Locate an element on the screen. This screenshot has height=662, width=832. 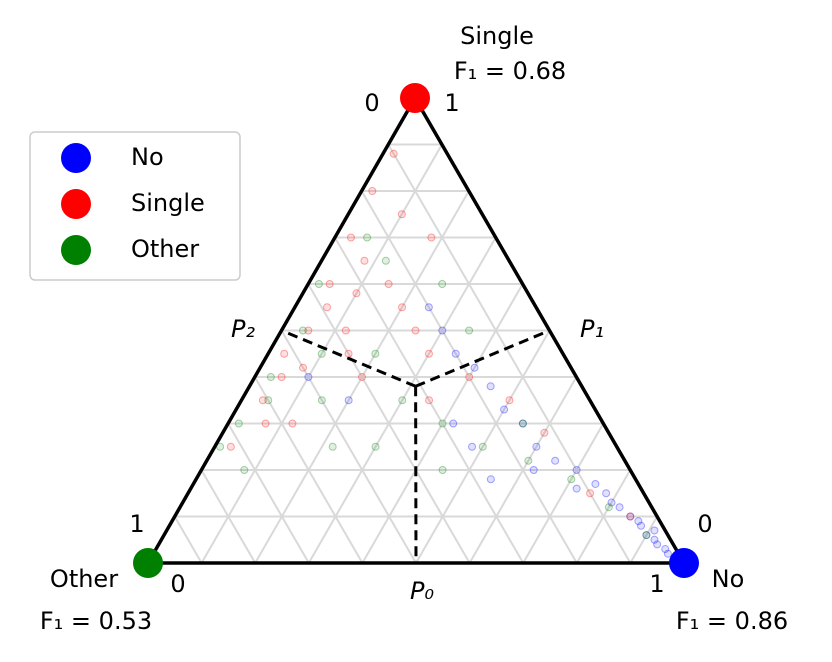
f1-label: F₁ = 0.68 is located at coordinates (510, 71).